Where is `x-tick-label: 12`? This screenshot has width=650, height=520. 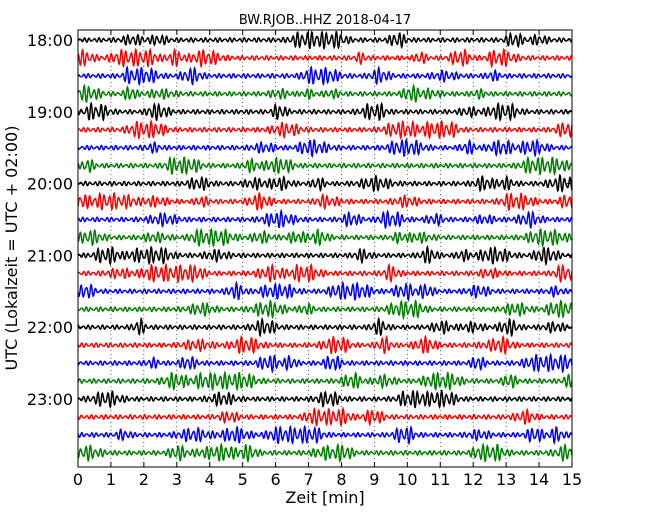 x-tick-label: 12 is located at coordinates (473, 479).